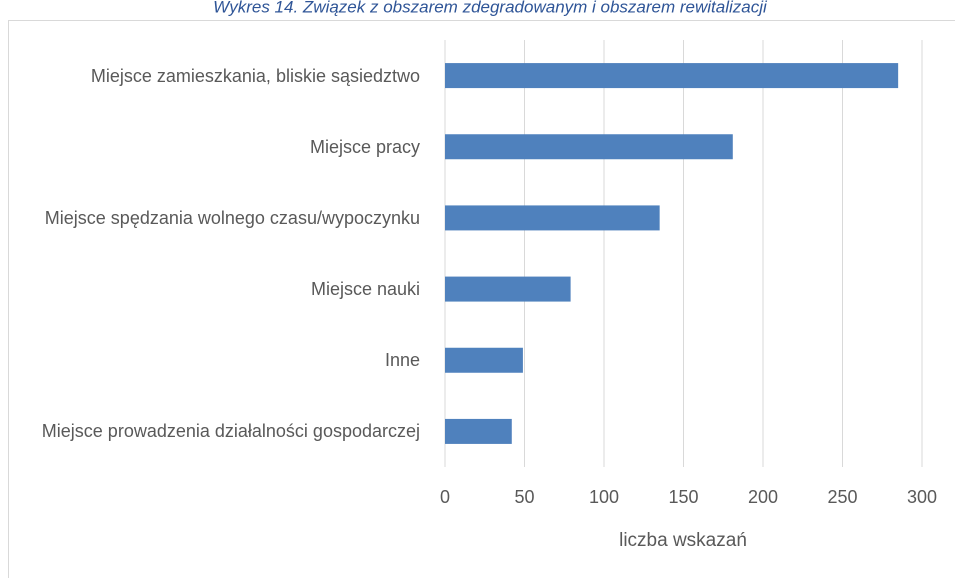  I want to click on x-tick-label: 250, so click(842, 497).